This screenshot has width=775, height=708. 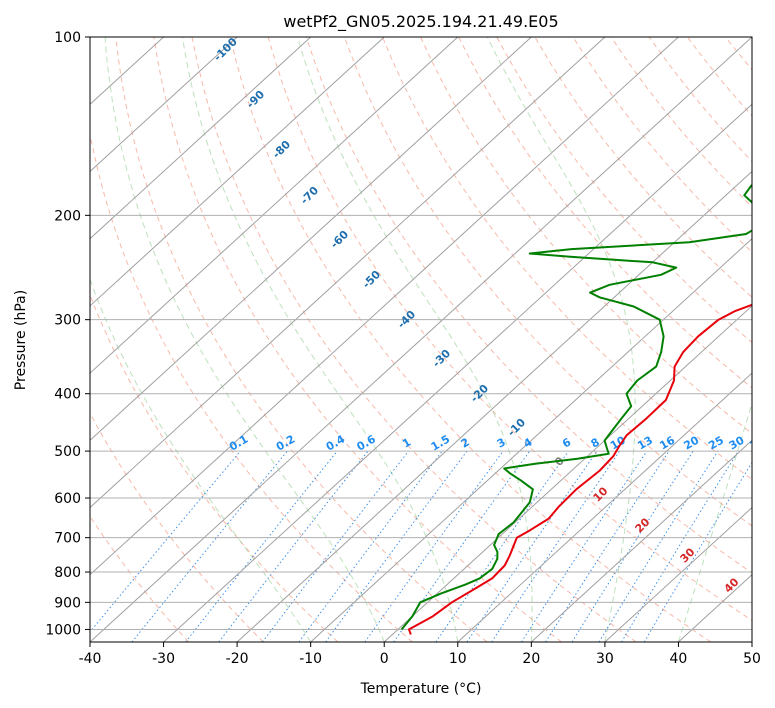 I want to click on x-axis-label: Temperature (°C), so click(x=421, y=689).